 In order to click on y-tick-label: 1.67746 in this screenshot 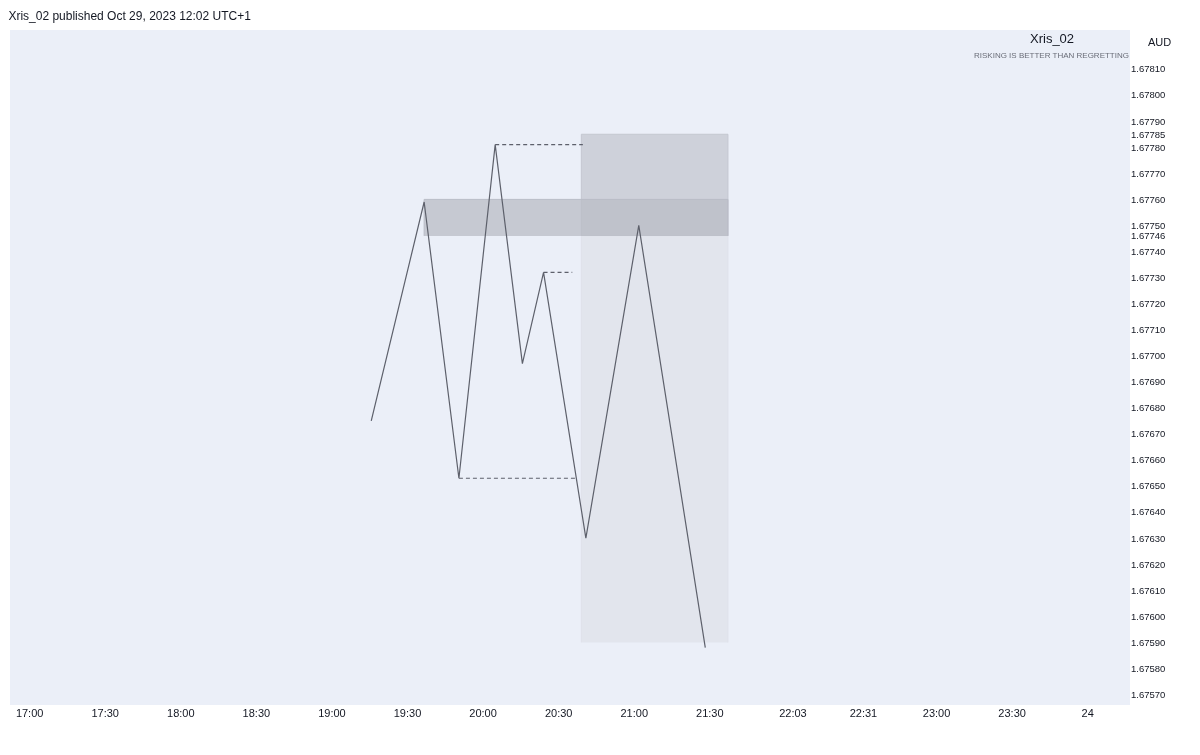, I will do `click(1148, 236)`.